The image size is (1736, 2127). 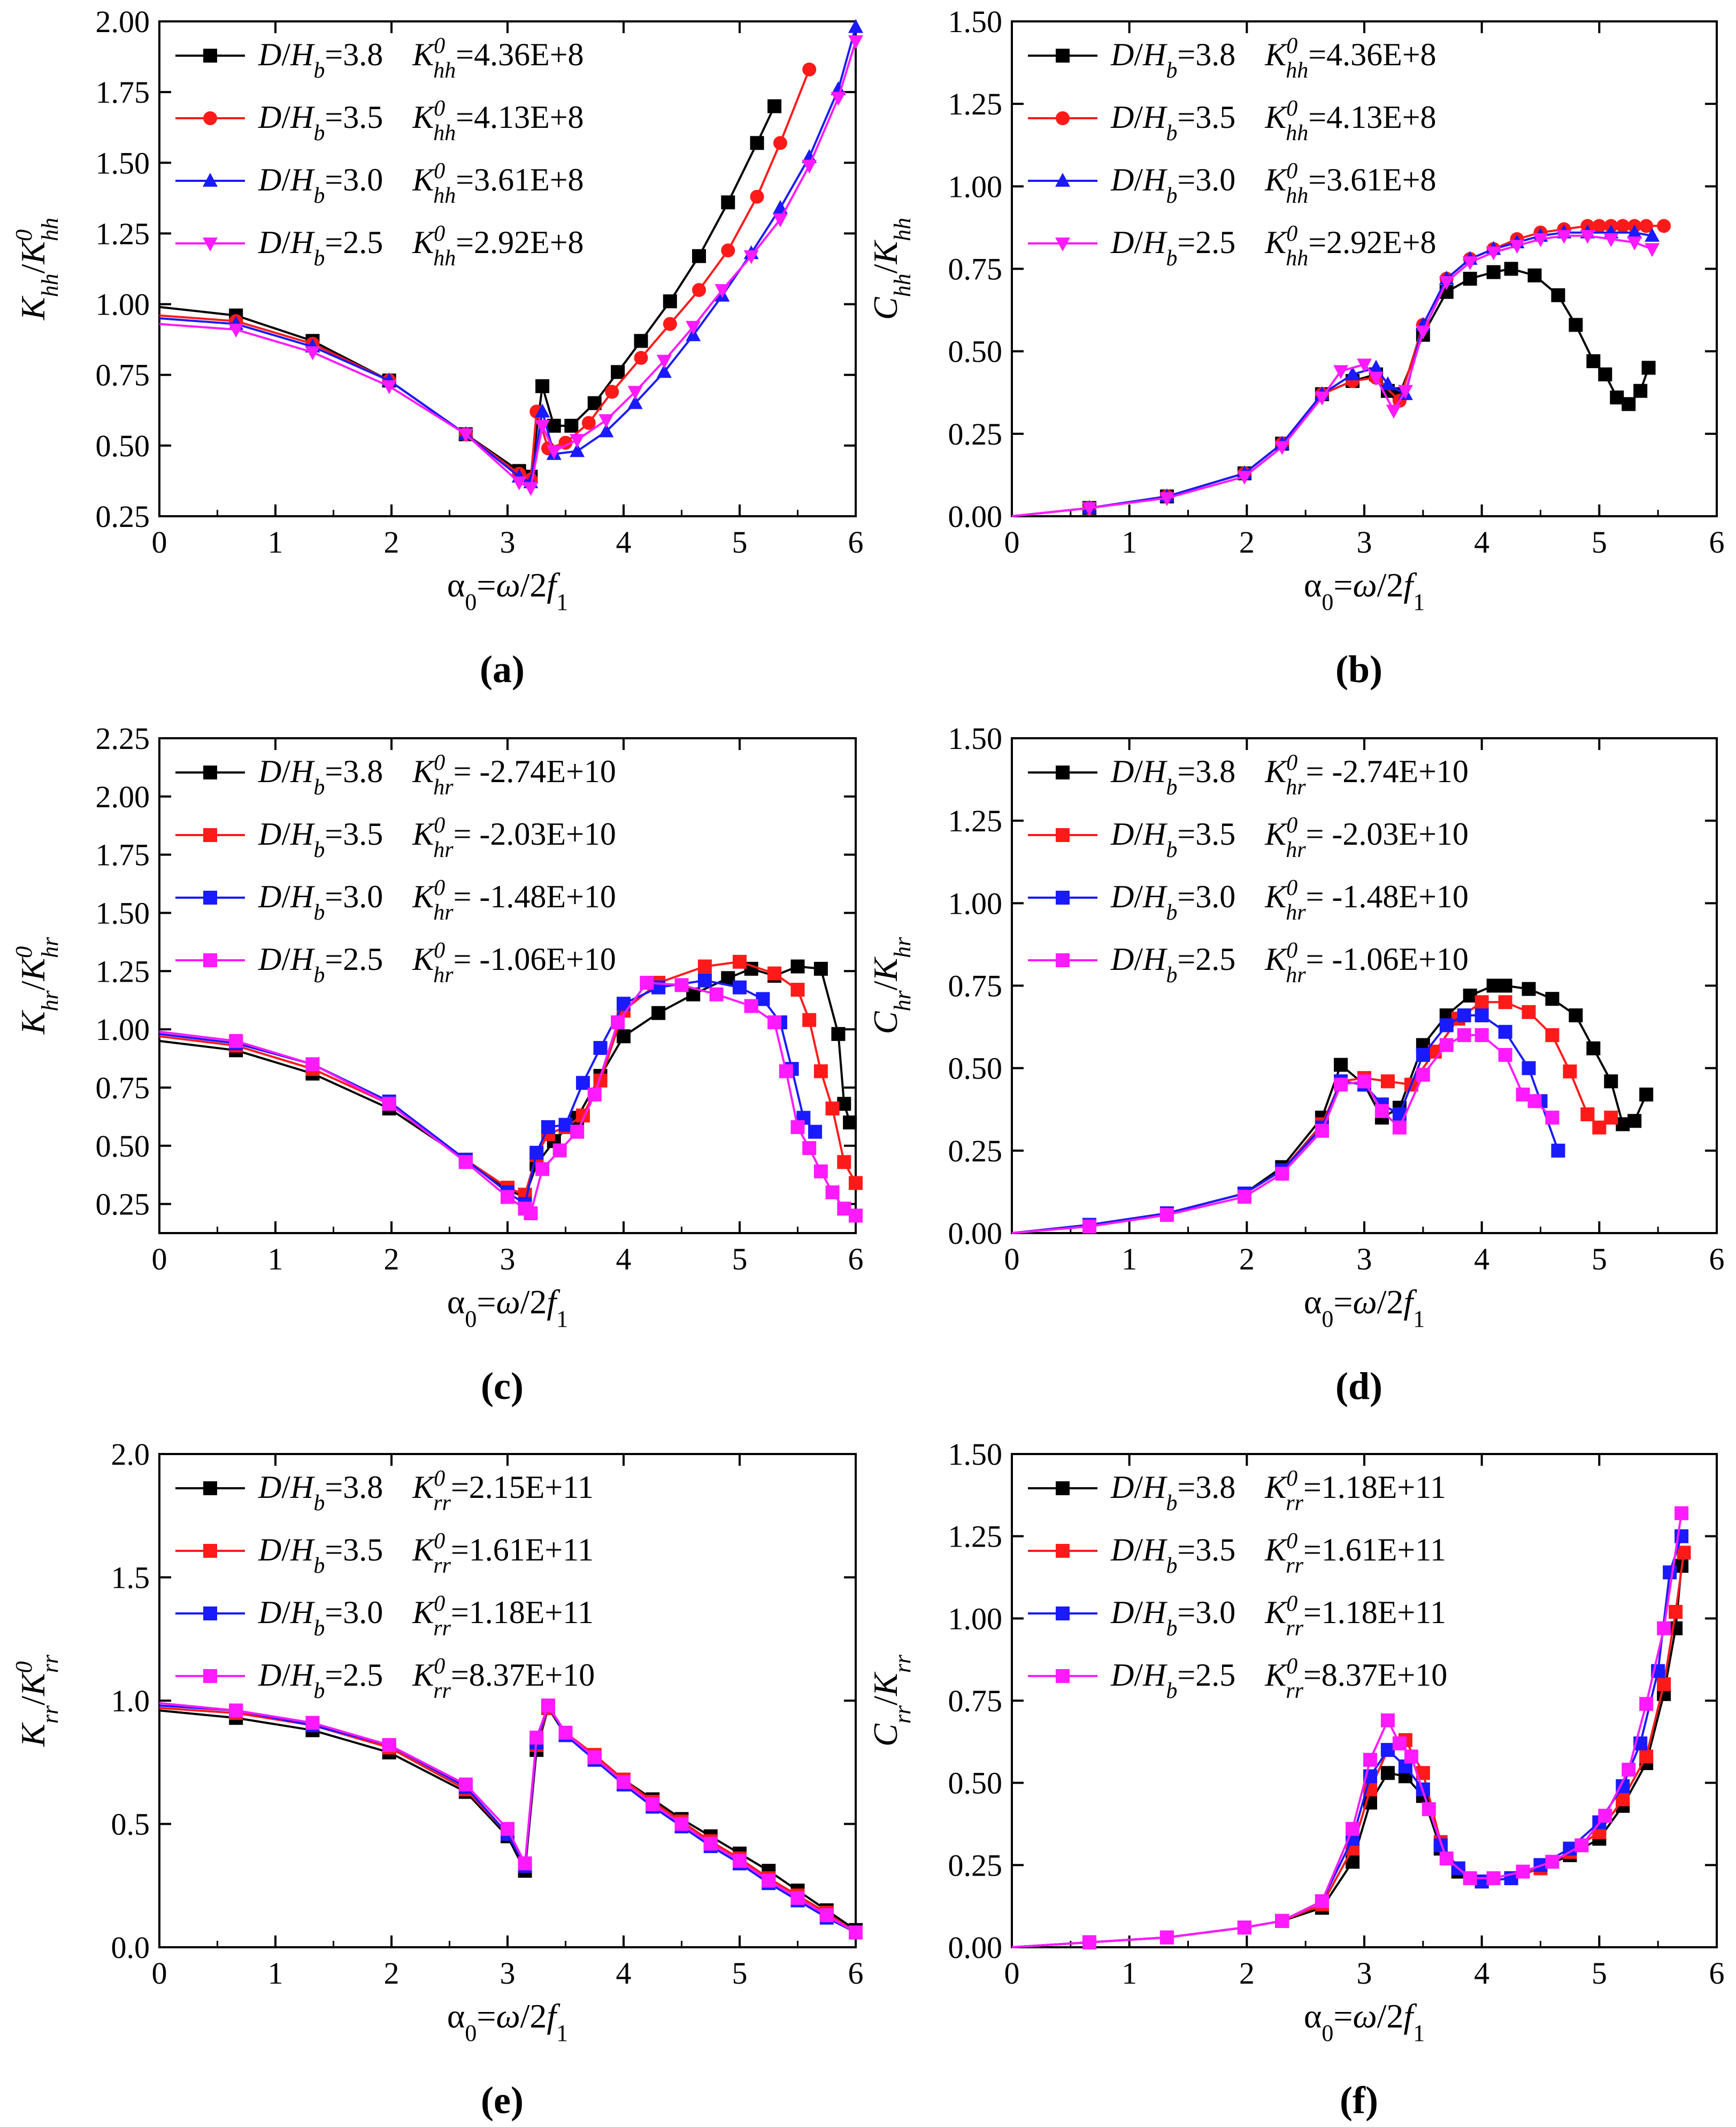 I want to click on legend-entry: D/Hb=3.8 K0 hr= -2.74E+10, so click(x=395, y=775).